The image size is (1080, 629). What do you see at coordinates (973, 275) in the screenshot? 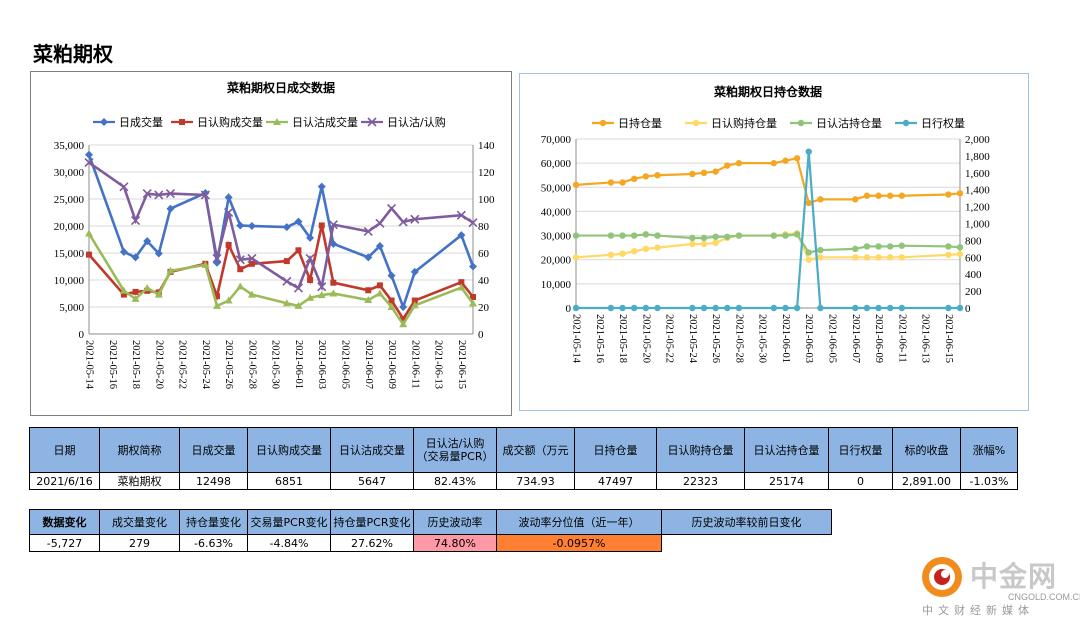
I see `y-tick-label-right: 400` at bounding box center [973, 275].